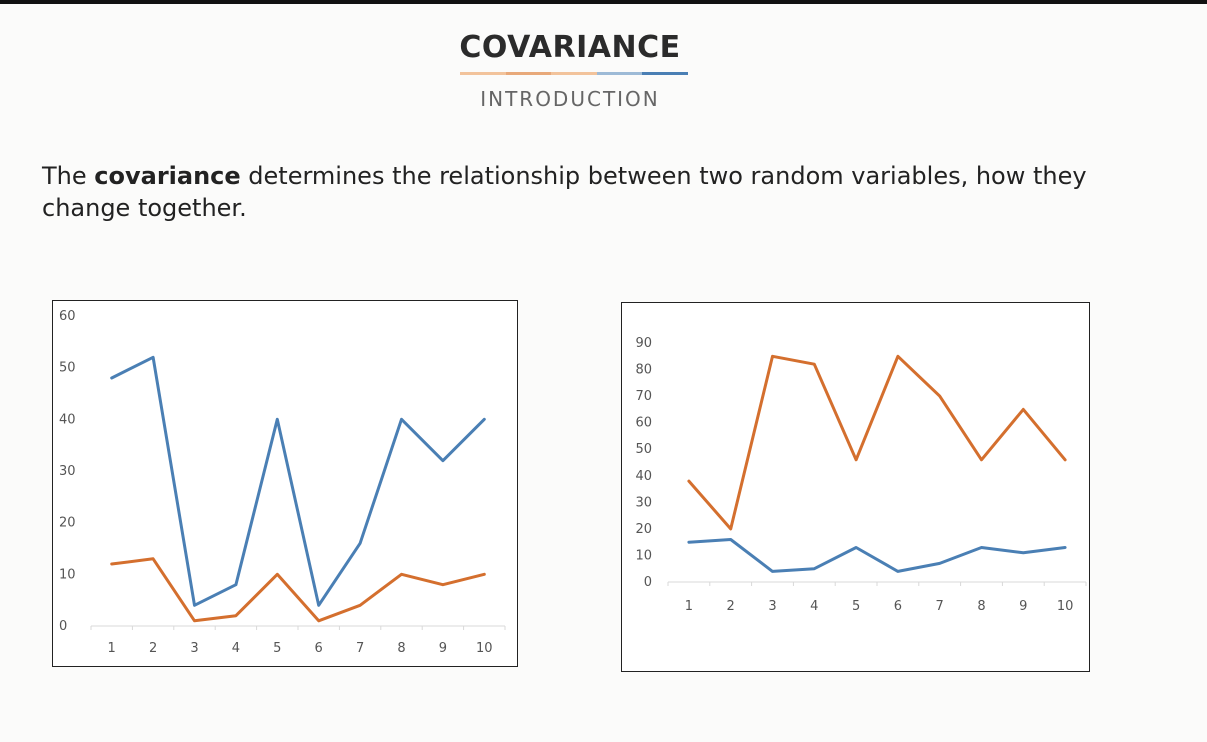  I want to click on line-chart-right-svg: 0 10 20 30 40 50 60 70 80 90 1 2 3 4 5 6 7 8 9 10, so click(861, 475).